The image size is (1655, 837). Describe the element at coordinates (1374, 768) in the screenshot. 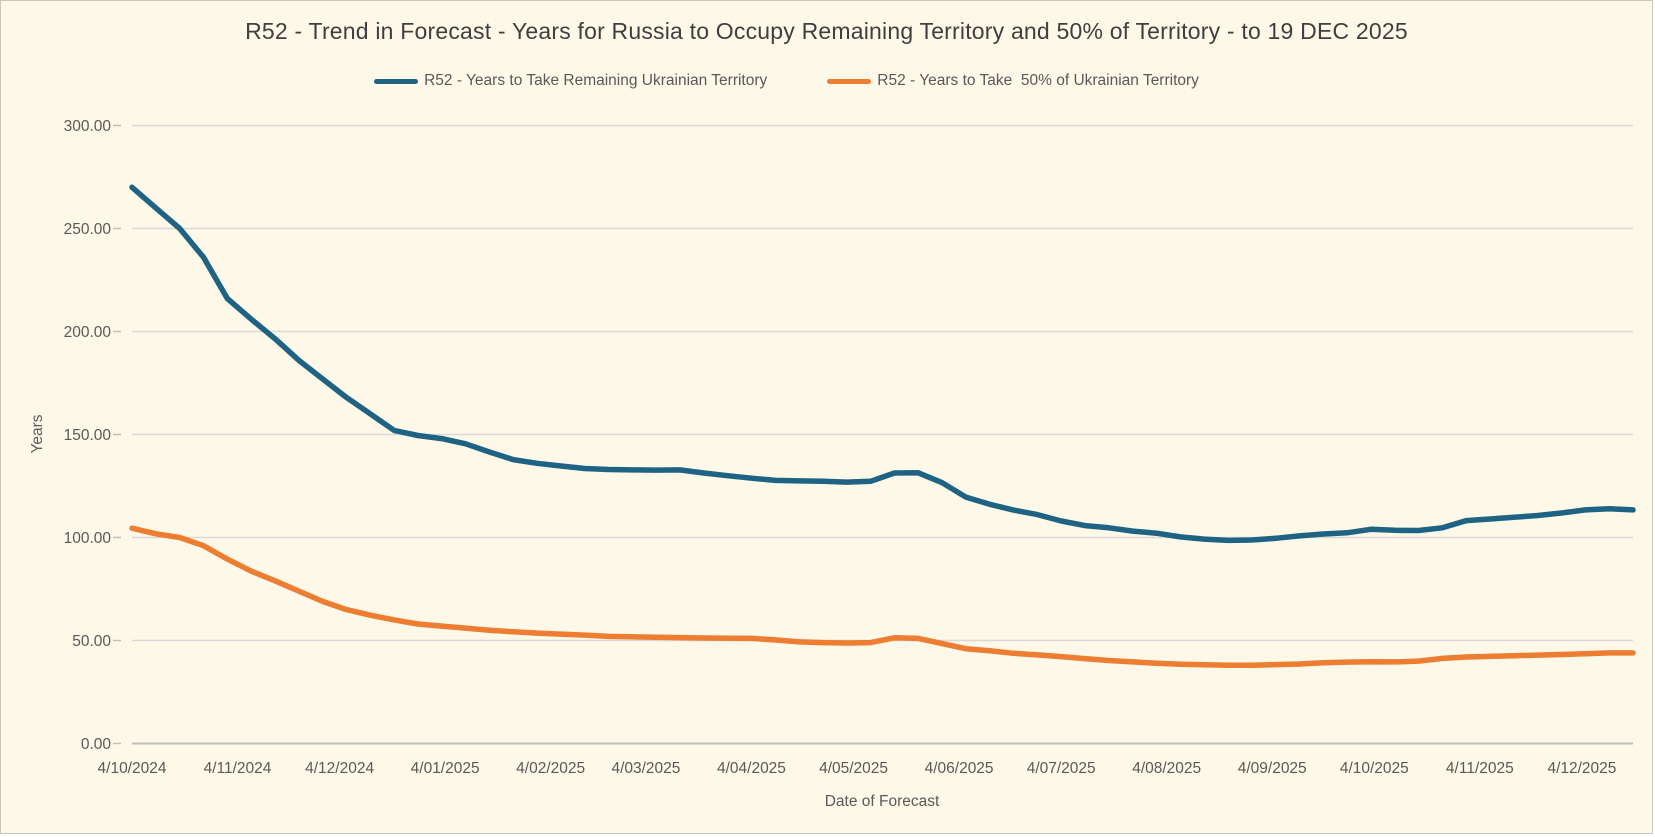

I see `x-tick-label: 4/10/2025` at that location.